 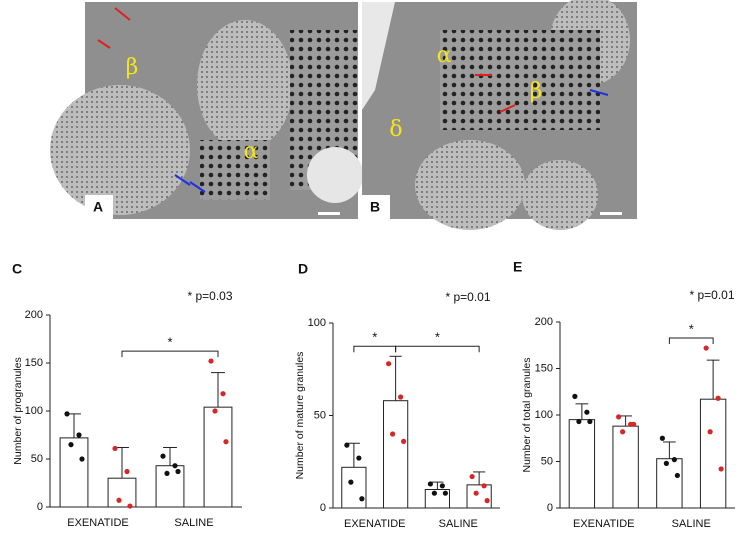 What do you see at coordinates (209, 296) in the screenshot?
I see `significance-note: * p=0.03` at bounding box center [209, 296].